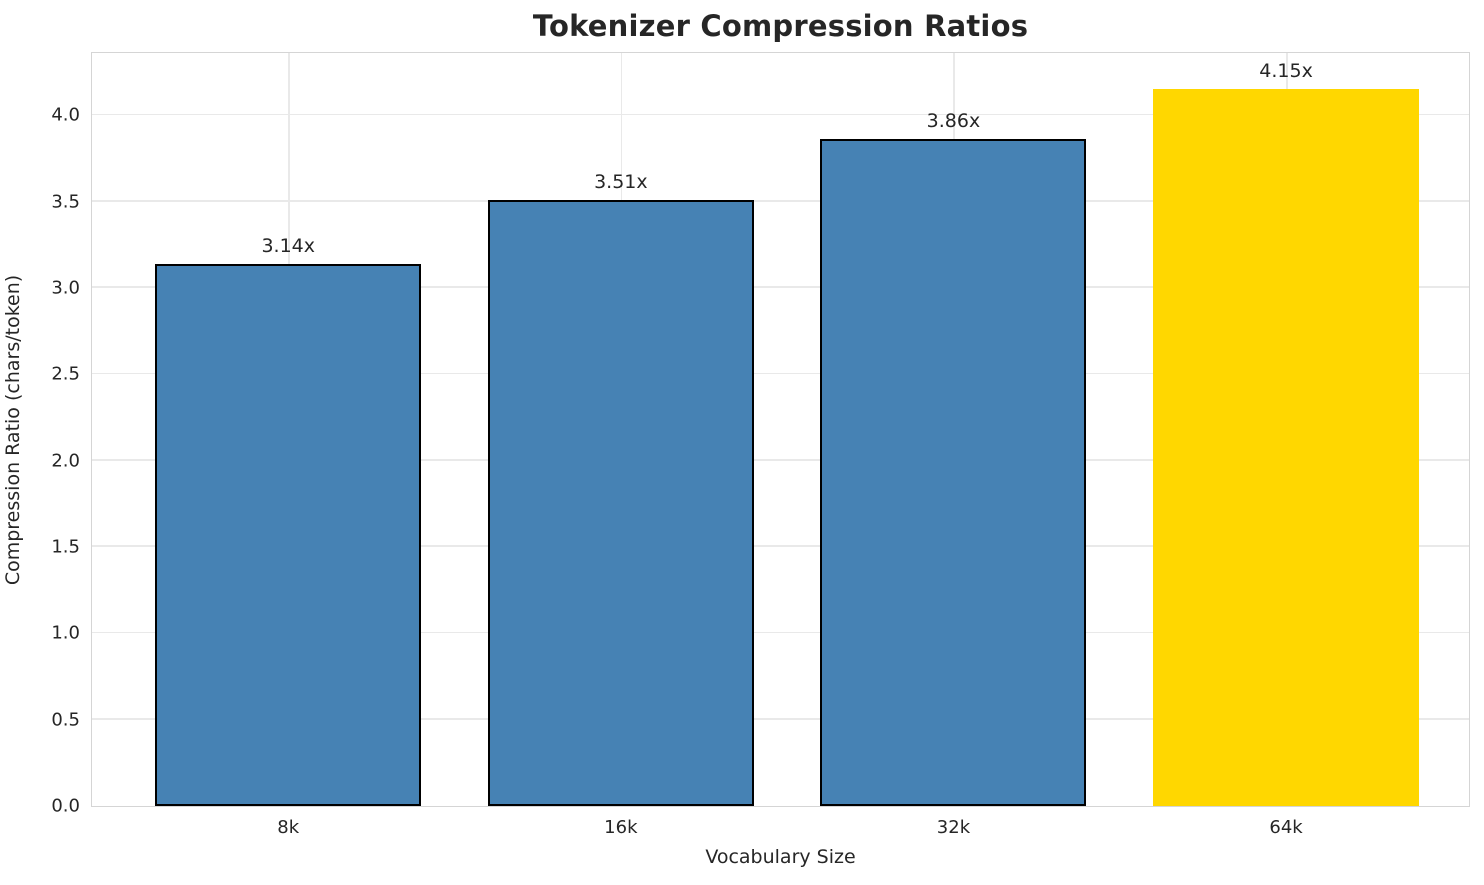  Describe the element at coordinates (65, 806) in the screenshot. I see `y-tick-label: 0.0` at that location.